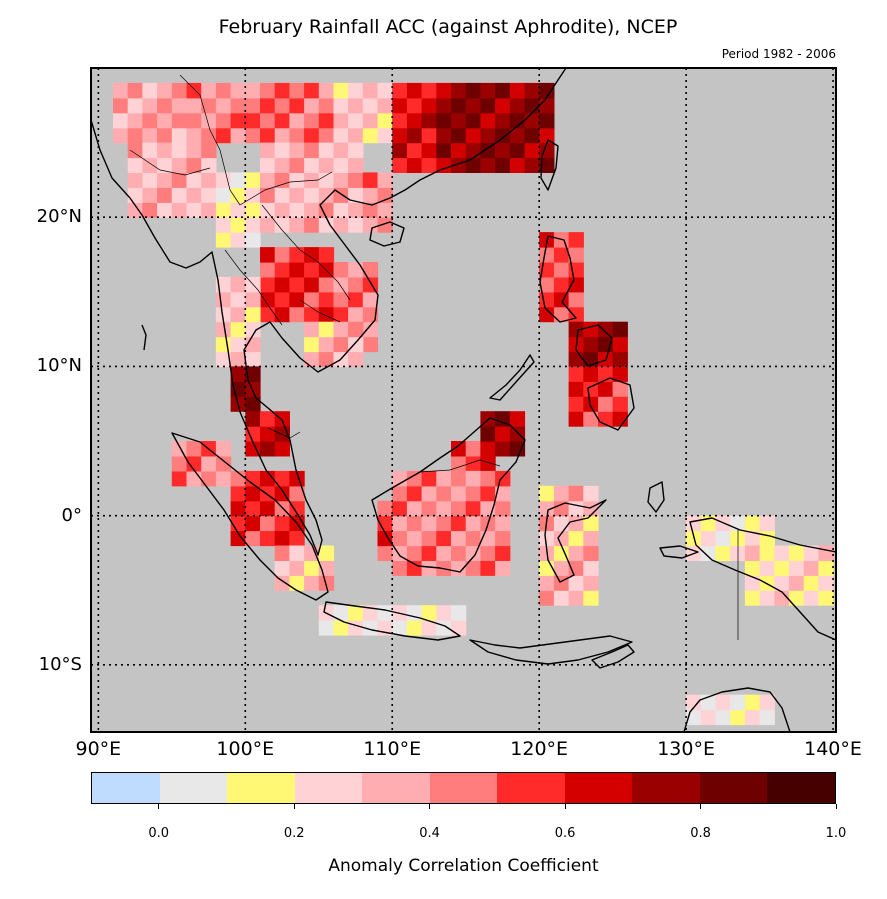  What do you see at coordinates (59, 217) in the screenshot?
I see `latitude-label: 20°N` at bounding box center [59, 217].